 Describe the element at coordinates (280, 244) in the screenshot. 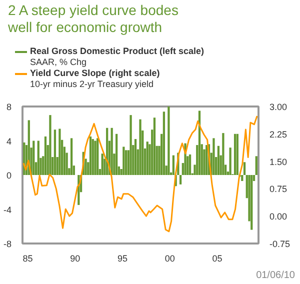

I see `y2-tick-label: -0.75` at that location.